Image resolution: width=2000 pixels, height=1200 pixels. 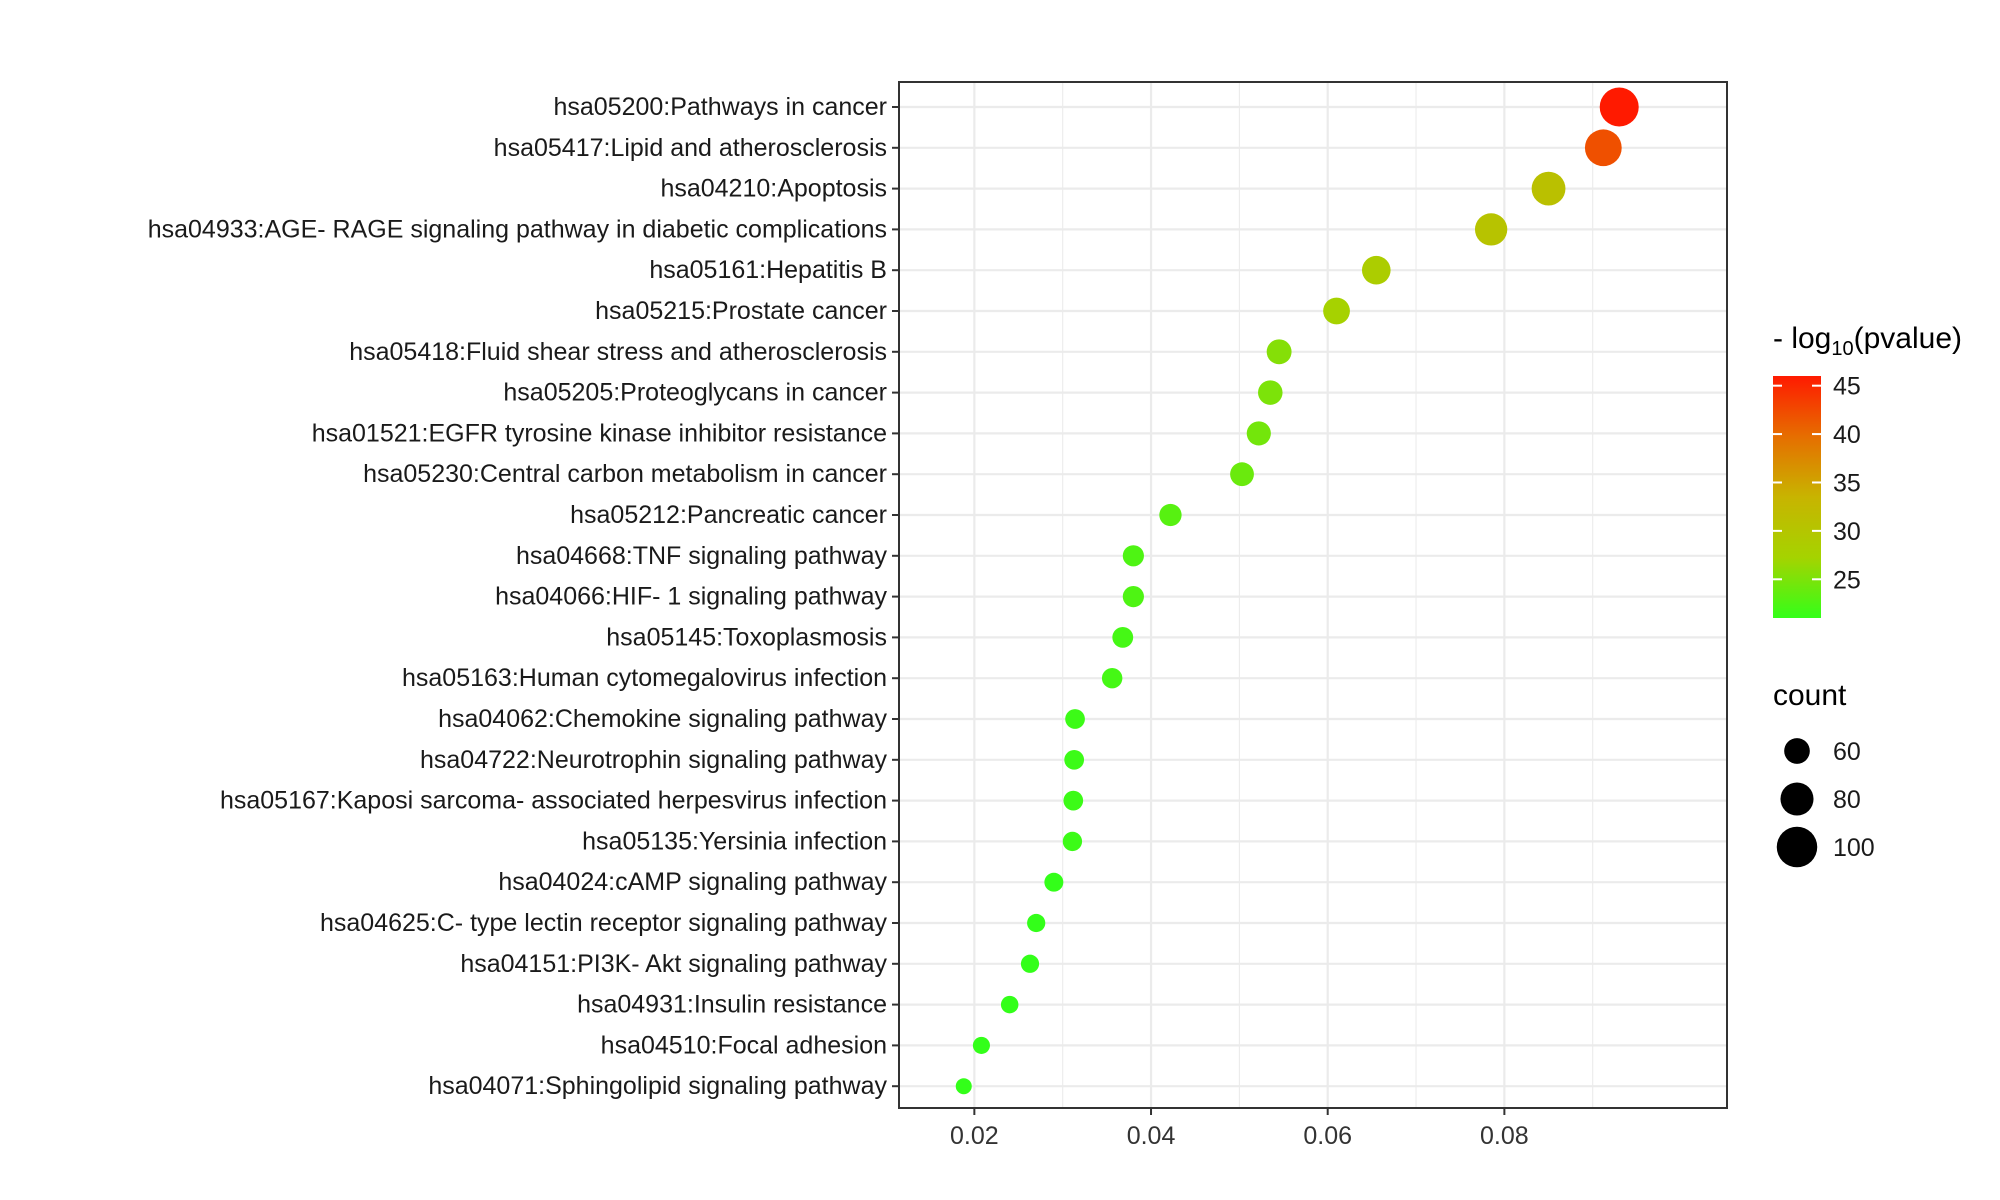 What do you see at coordinates (1854, 848) in the screenshot?
I see `size-legend-label: 100` at bounding box center [1854, 848].